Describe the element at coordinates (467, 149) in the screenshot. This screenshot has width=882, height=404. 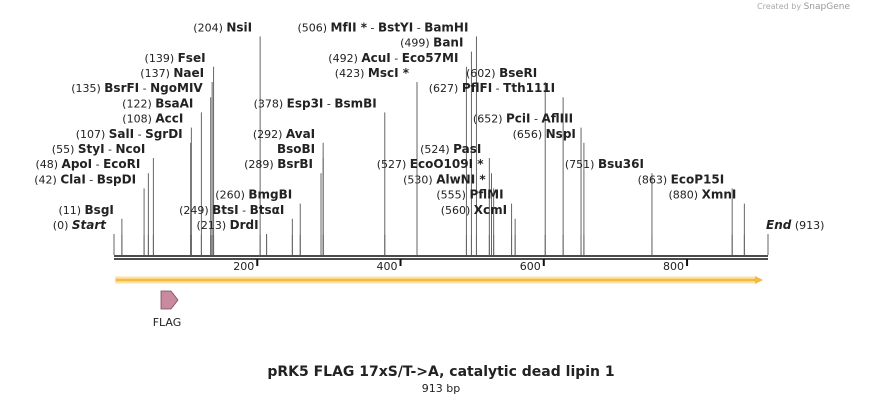
I see `site-enzyme-name: PasI` at that location.